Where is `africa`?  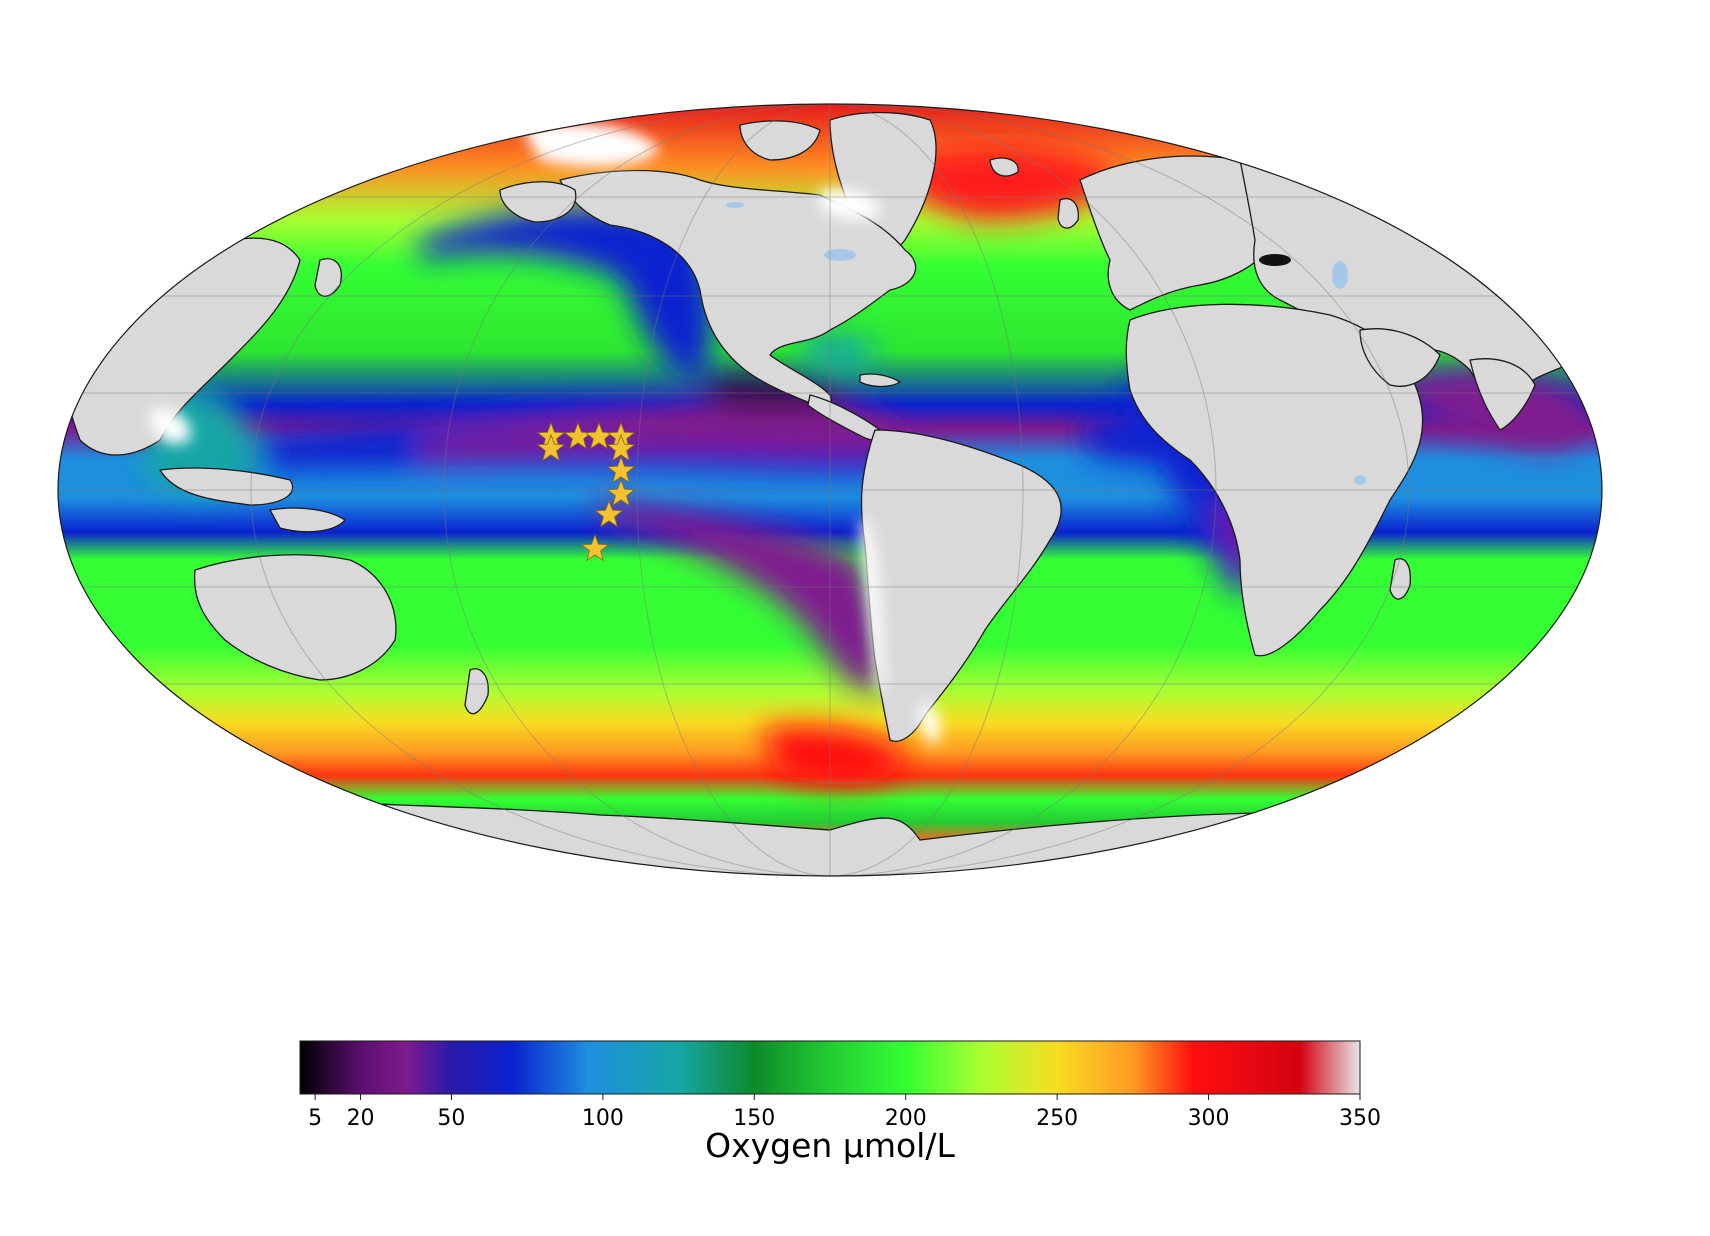
africa is located at coordinates (1274, 480).